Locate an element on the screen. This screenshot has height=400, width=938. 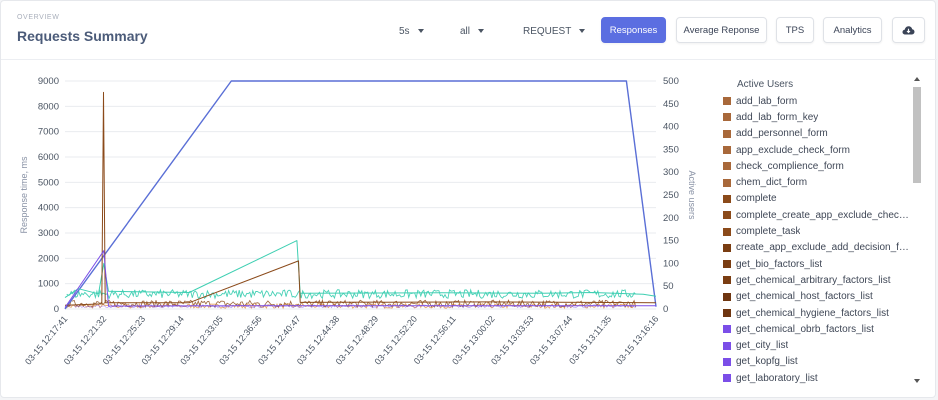
legend-item: complete_create_app_exclude_check_form is located at coordinates (818, 215).